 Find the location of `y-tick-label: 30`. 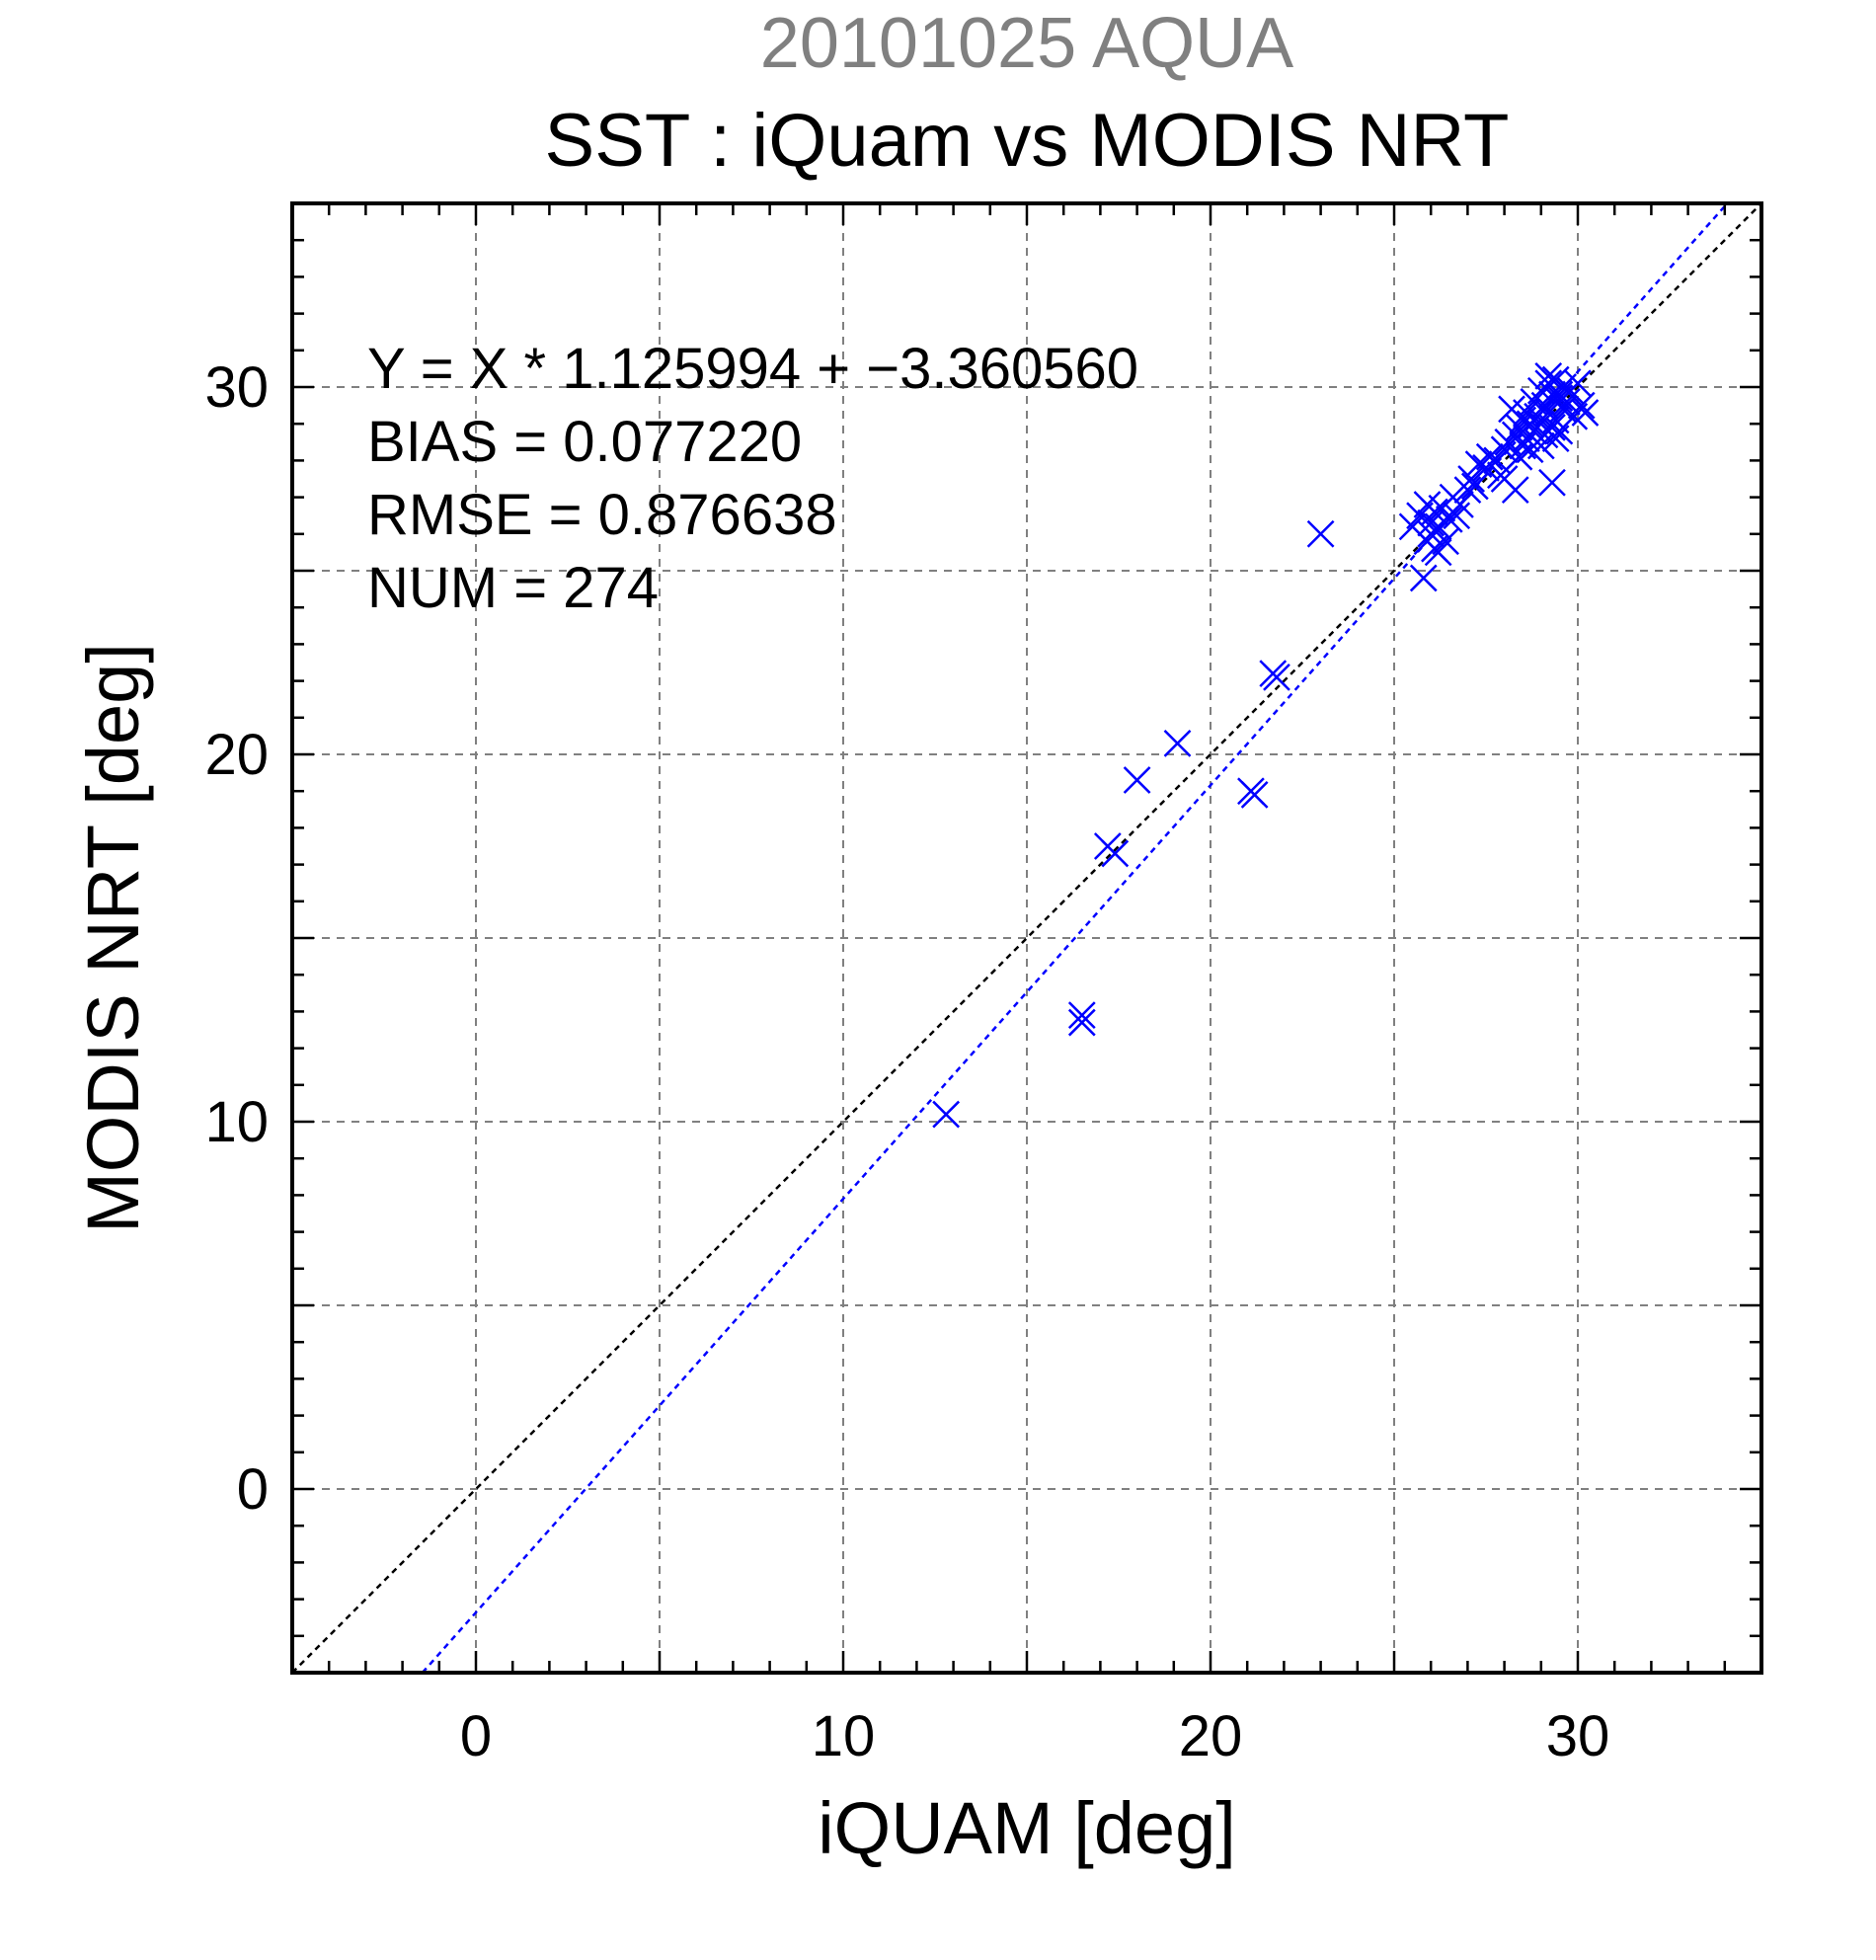

y-tick-label: 30 is located at coordinates (237, 387).